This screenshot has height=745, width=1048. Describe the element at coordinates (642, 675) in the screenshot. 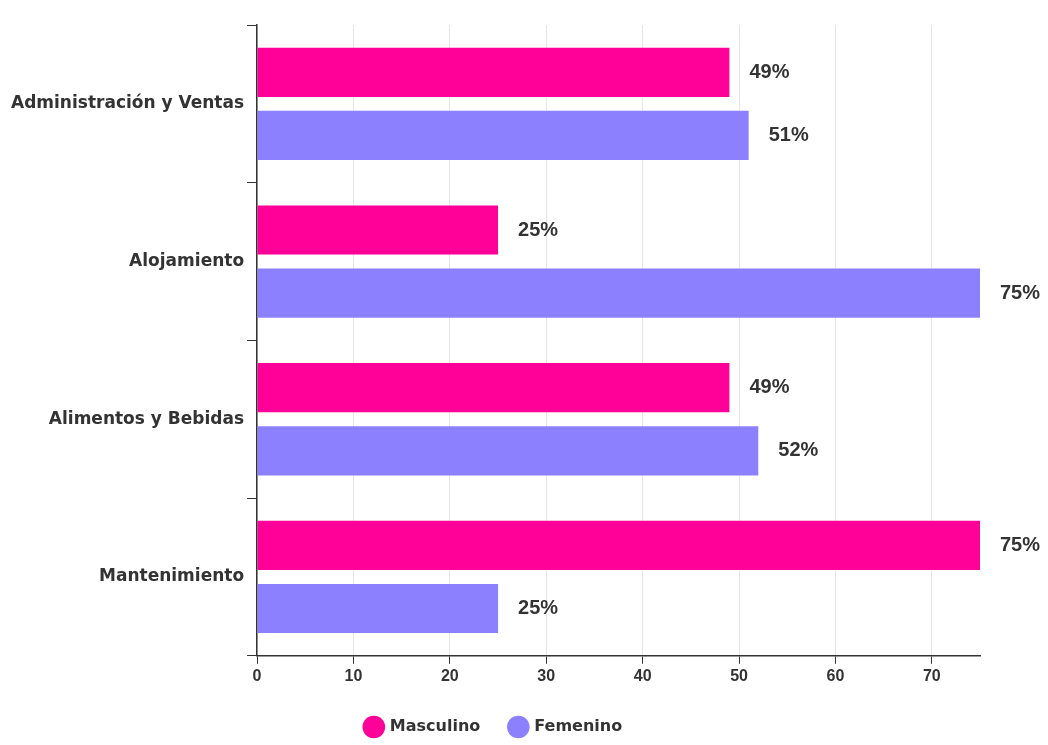

I see `x-tick-label: 40` at that location.